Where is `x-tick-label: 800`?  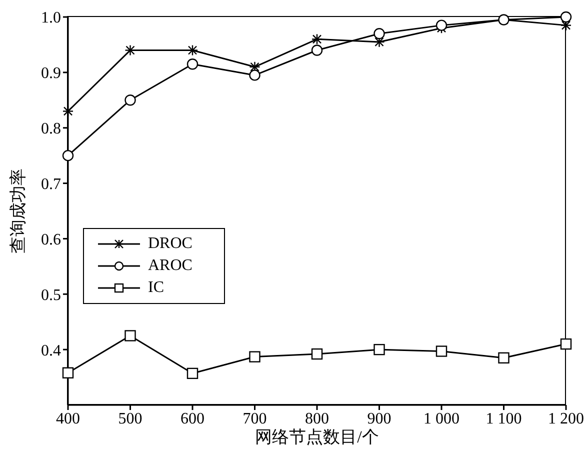 x-tick-label: 800 is located at coordinates (317, 419).